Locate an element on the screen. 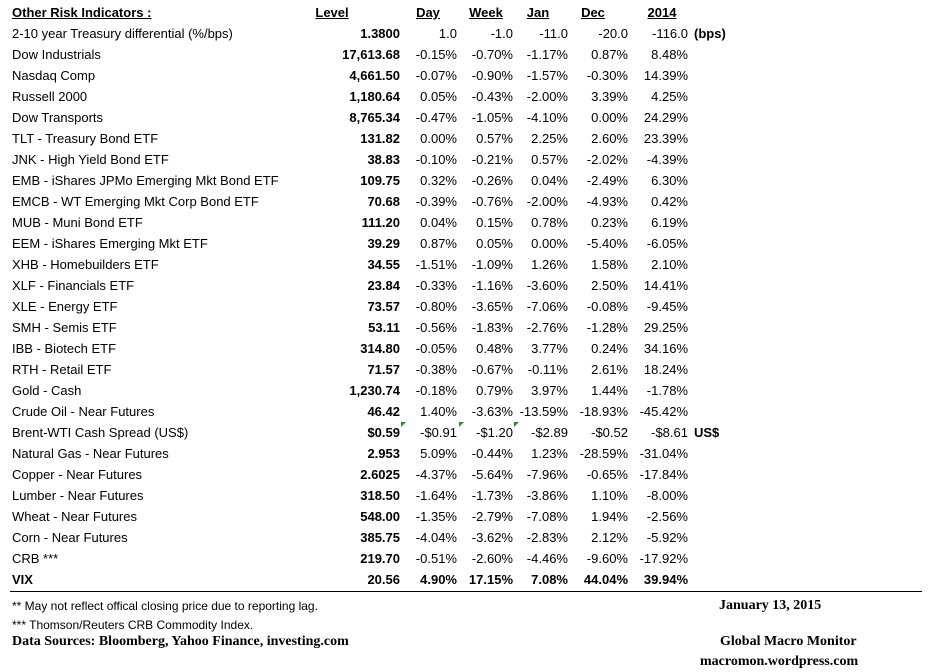 The height and width of the screenshot is (672, 935). cell: 0.00% is located at coordinates (609, 117).